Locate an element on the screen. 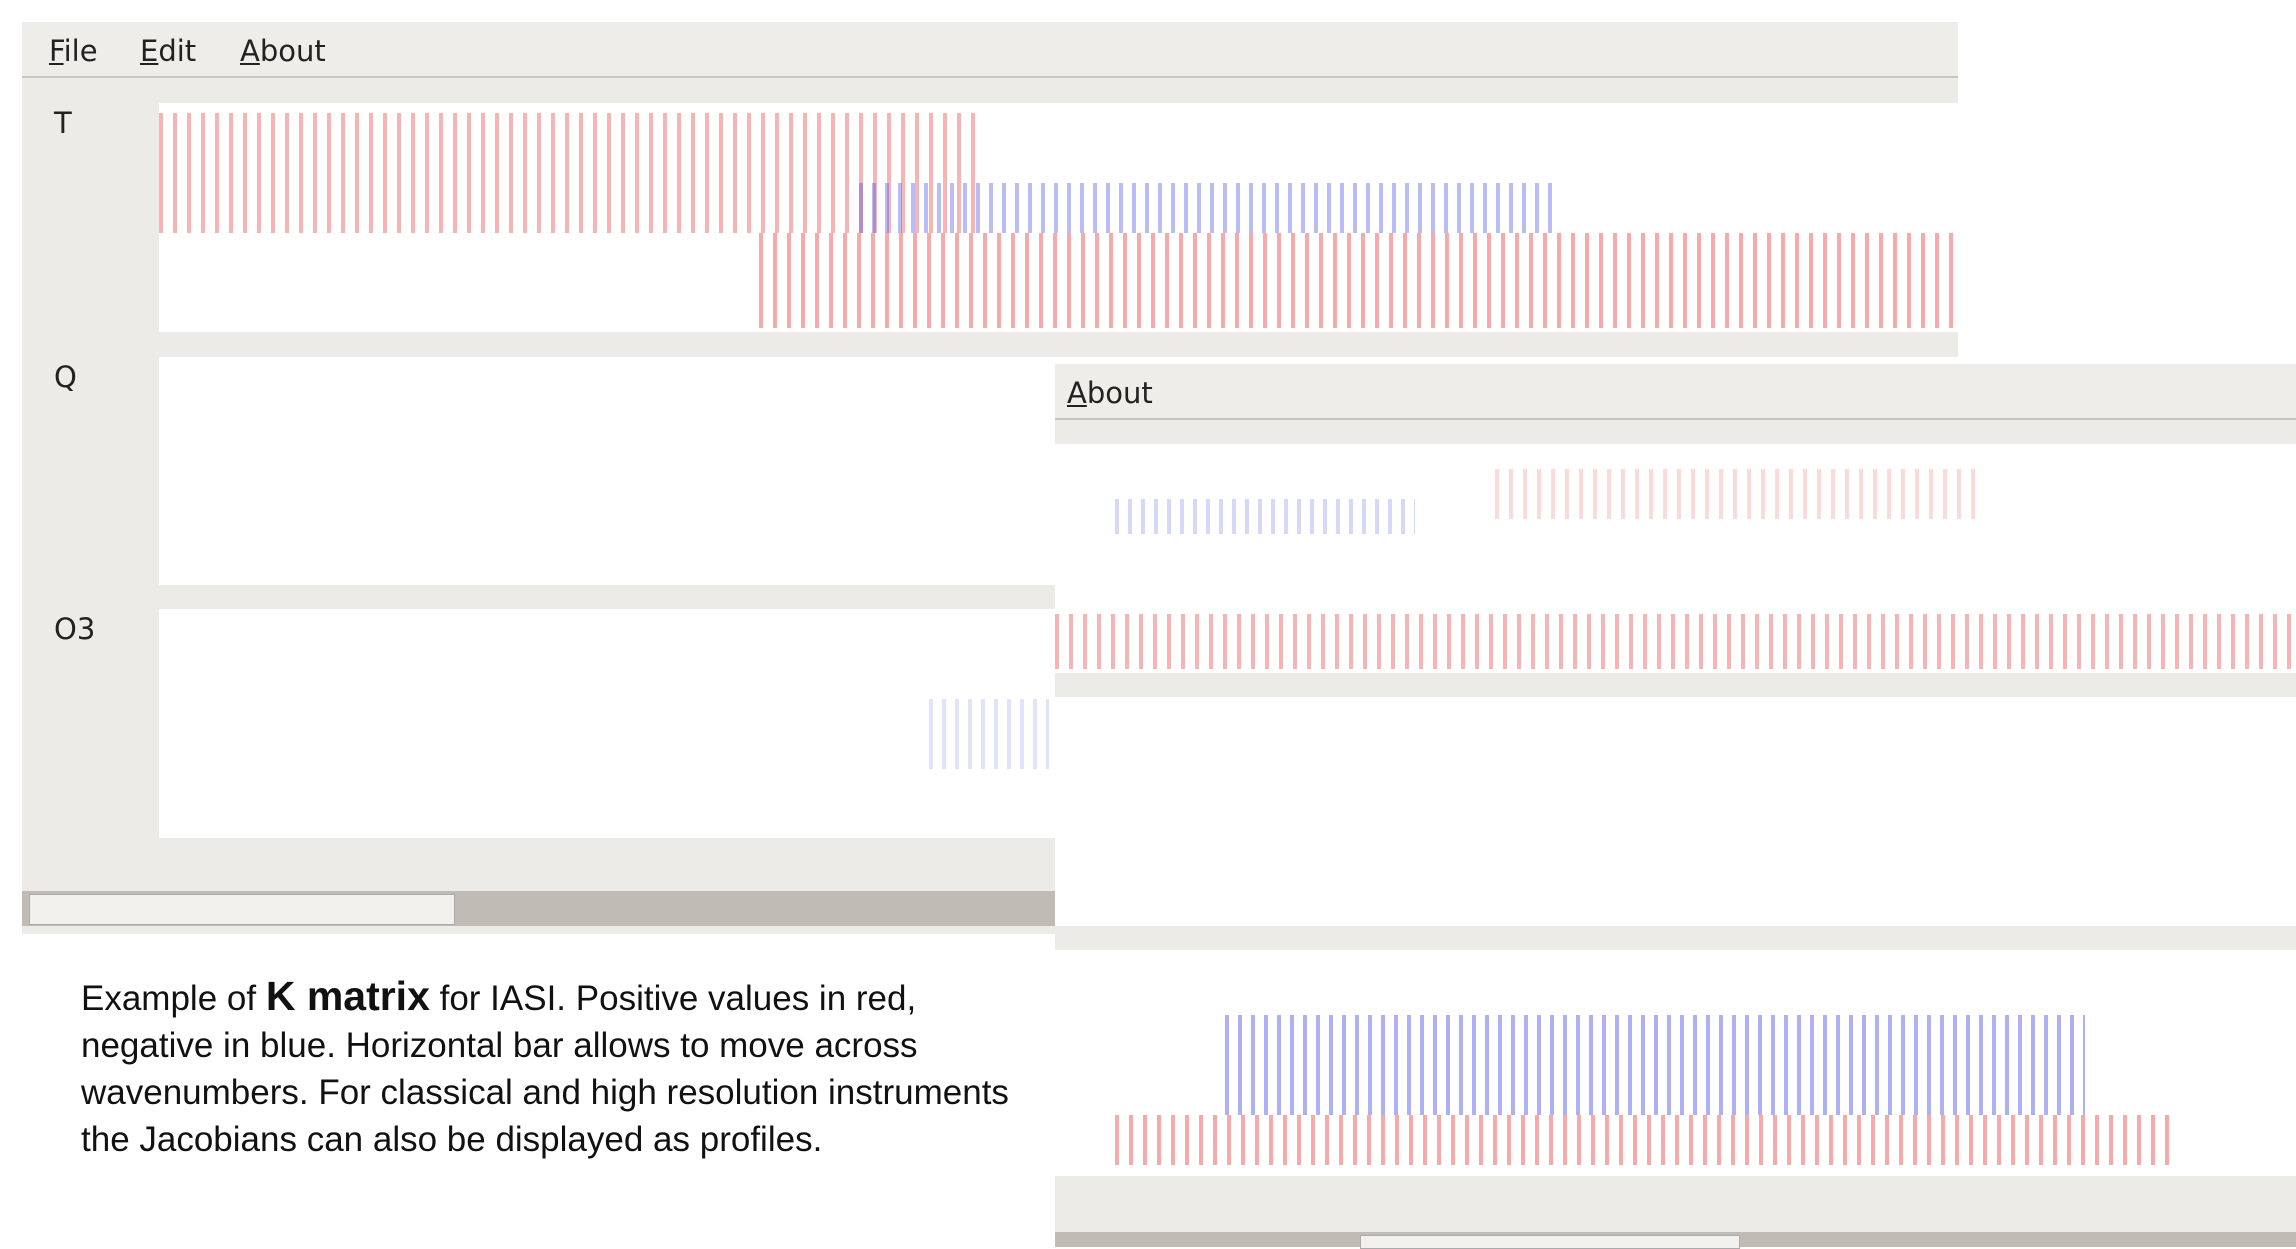 The image size is (2296, 1249). menu-bar: File Edit About is located at coordinates (990, 50).